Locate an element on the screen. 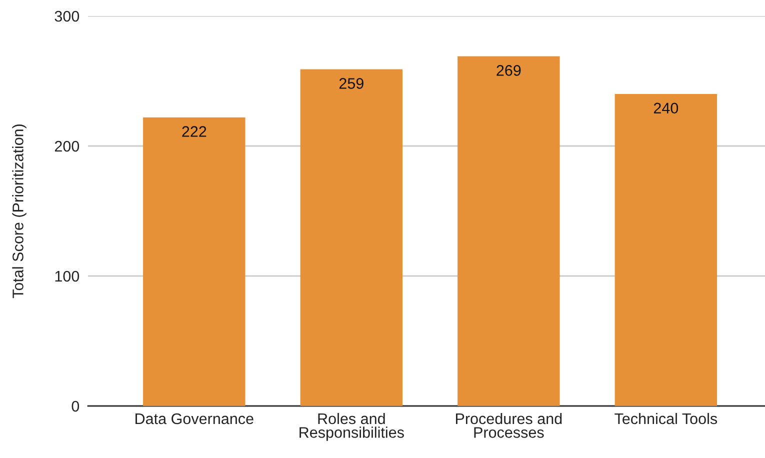 The width and height of the screenshot is (765, 458). y-axis-title: Total Score (Prioritization) is located at coordinates (19, 211).